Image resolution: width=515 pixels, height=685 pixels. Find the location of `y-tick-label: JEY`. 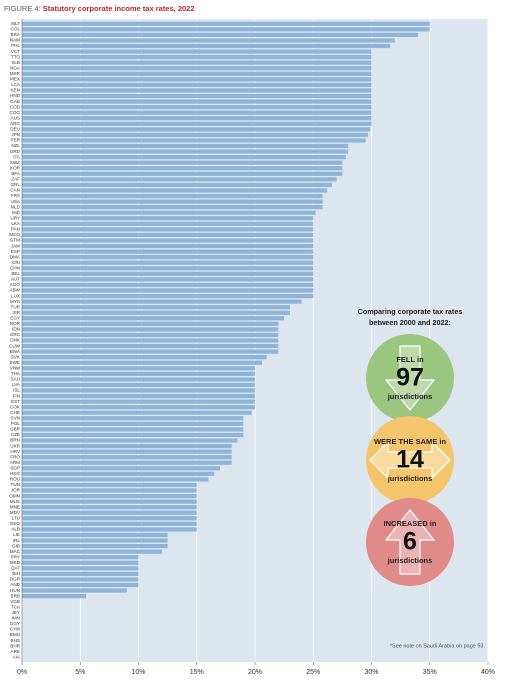

y-tick-label: JEY is located at coordinates (16, 612).